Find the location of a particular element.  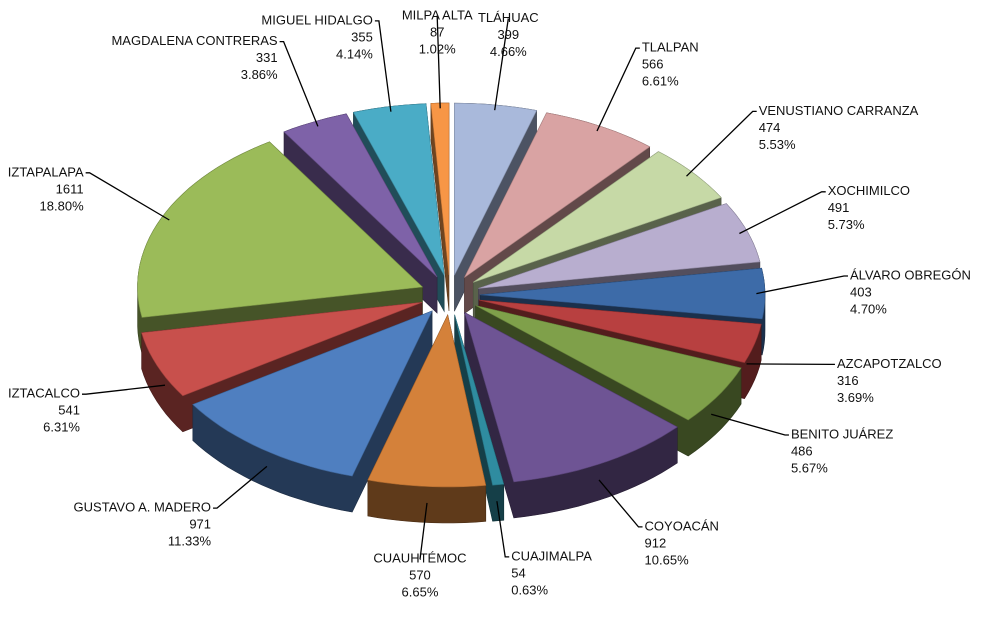

label-percent: 1.02% is located at coordinates (437, 49).